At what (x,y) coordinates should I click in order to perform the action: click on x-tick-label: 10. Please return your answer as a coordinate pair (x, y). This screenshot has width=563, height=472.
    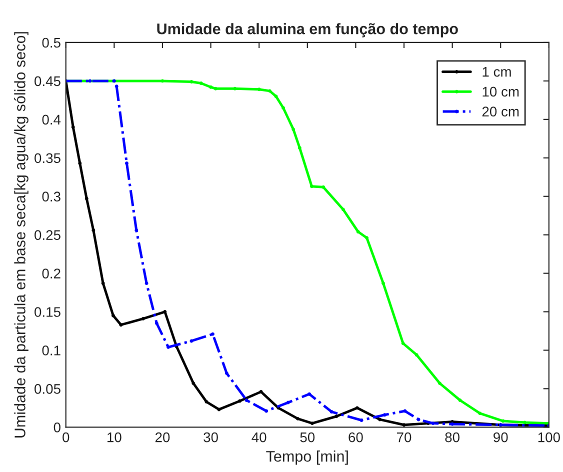
    Looking at the image, I should click on (115, 437).